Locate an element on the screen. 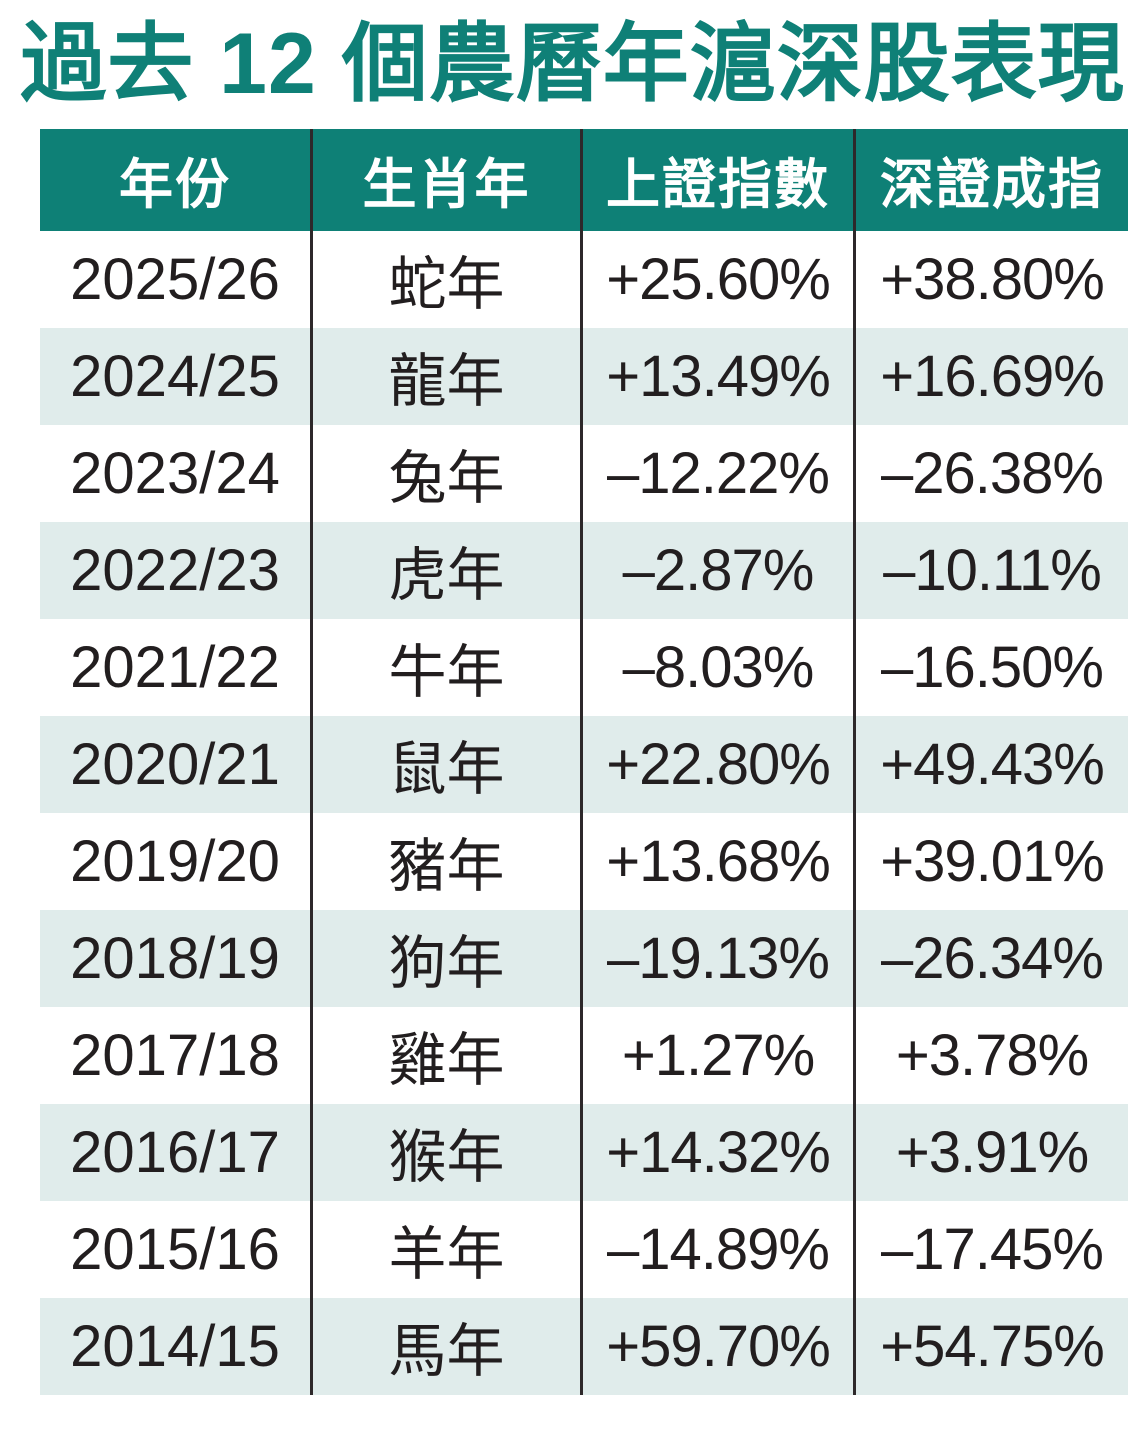 The width and height of the screenshot is (1145, 1436). table-row: 2020/21 鼠年 +22.80% +49.43% is located at coordinates (584, 764).